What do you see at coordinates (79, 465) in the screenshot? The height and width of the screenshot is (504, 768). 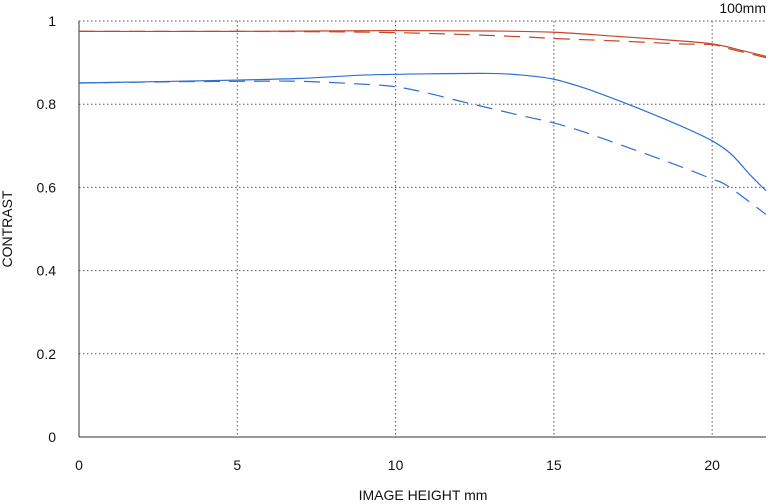 I see `x-tick-label: 0` at bounding box center [79, 465].